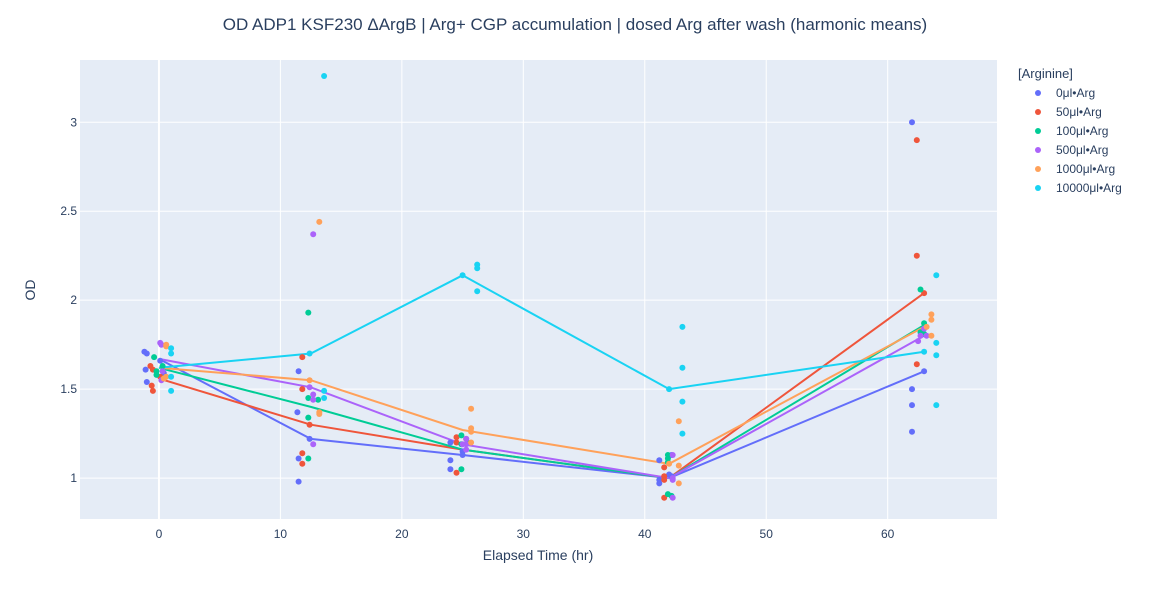  Describe the element at coordinates (1079, 112) in the screenshot. I see `legend-entry: 50μl•Arg` at that location.